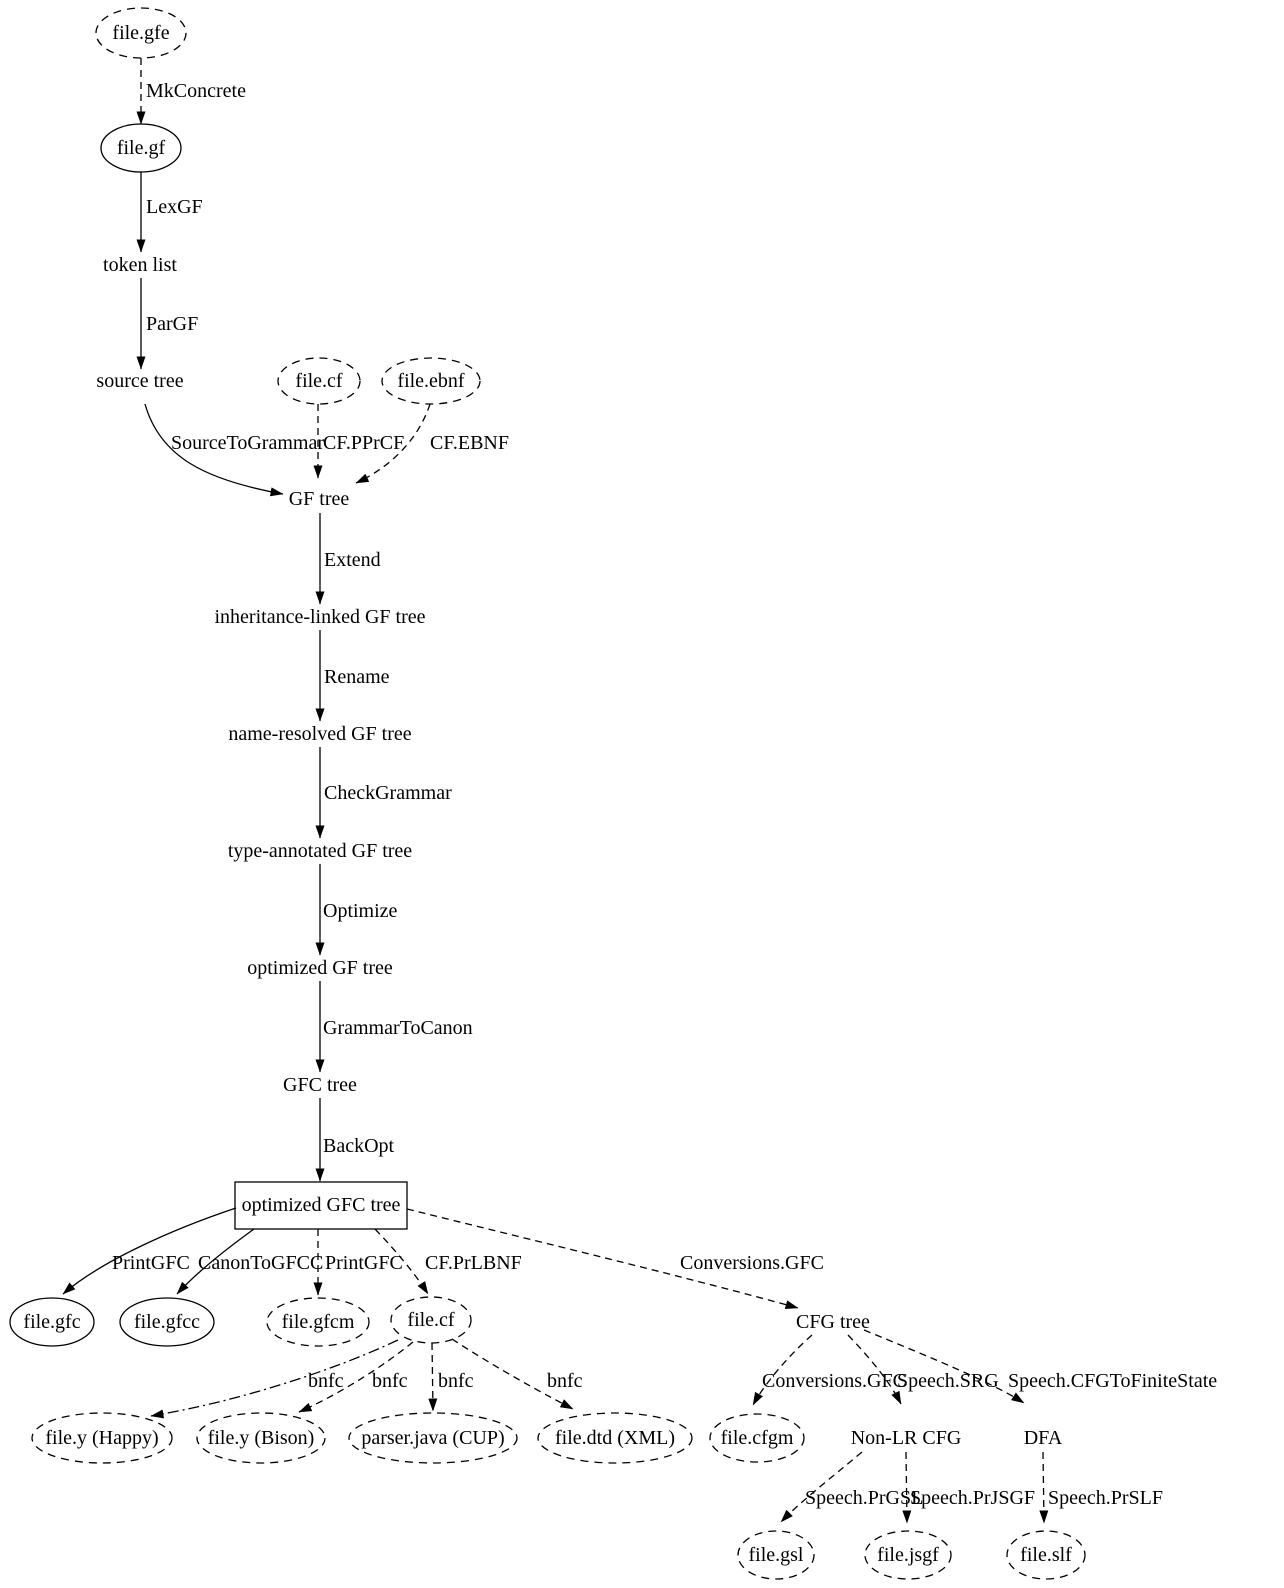 Image resolution: width=1284 pixels, height=1588 pixels. What do you see at coordinates (1043, 1438) in the screenshot?
I see `node-dfa: DFA` at bounding box center [1043, 1438].